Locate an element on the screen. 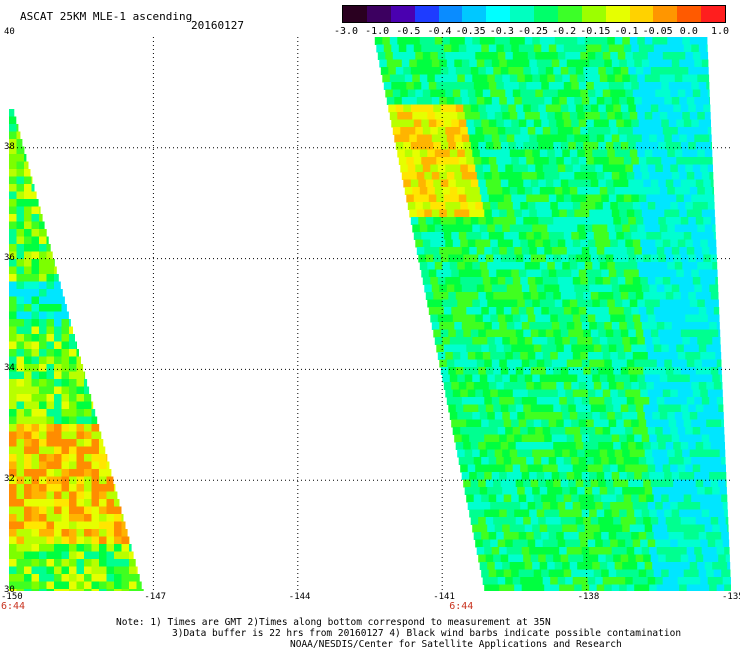 This screenshot has height=650, width=740. colorbar is located at coordinates (534, 14).